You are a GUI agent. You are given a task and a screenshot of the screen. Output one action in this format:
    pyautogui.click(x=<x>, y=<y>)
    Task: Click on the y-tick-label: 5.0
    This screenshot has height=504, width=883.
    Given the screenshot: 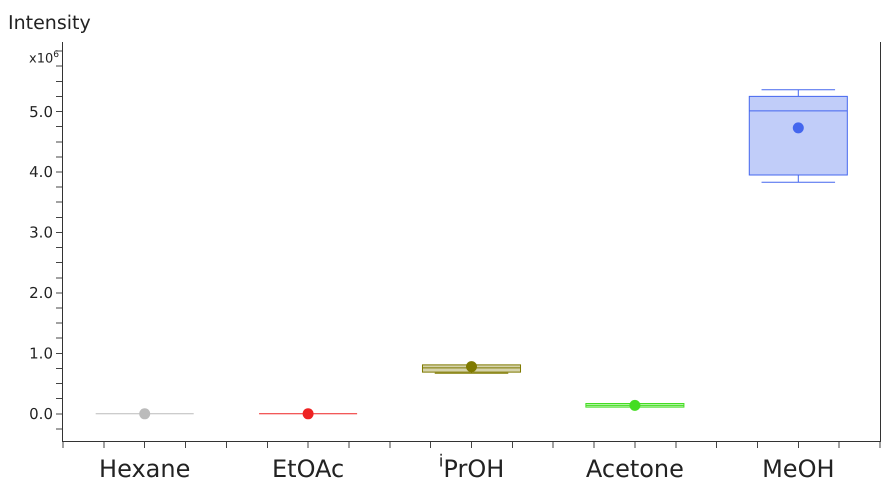 What is the action you would take?
    pyautogui.click(x=41, y=111)
    